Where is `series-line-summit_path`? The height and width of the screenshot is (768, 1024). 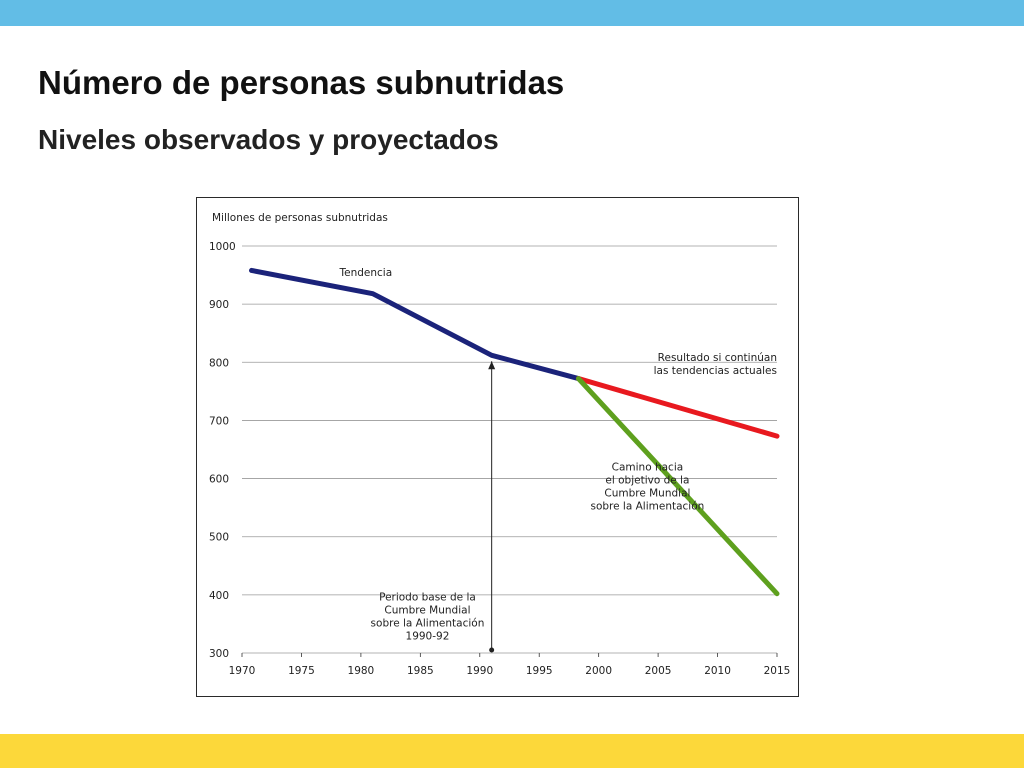 series-line-summit_path is located at coordinates (677, 486).